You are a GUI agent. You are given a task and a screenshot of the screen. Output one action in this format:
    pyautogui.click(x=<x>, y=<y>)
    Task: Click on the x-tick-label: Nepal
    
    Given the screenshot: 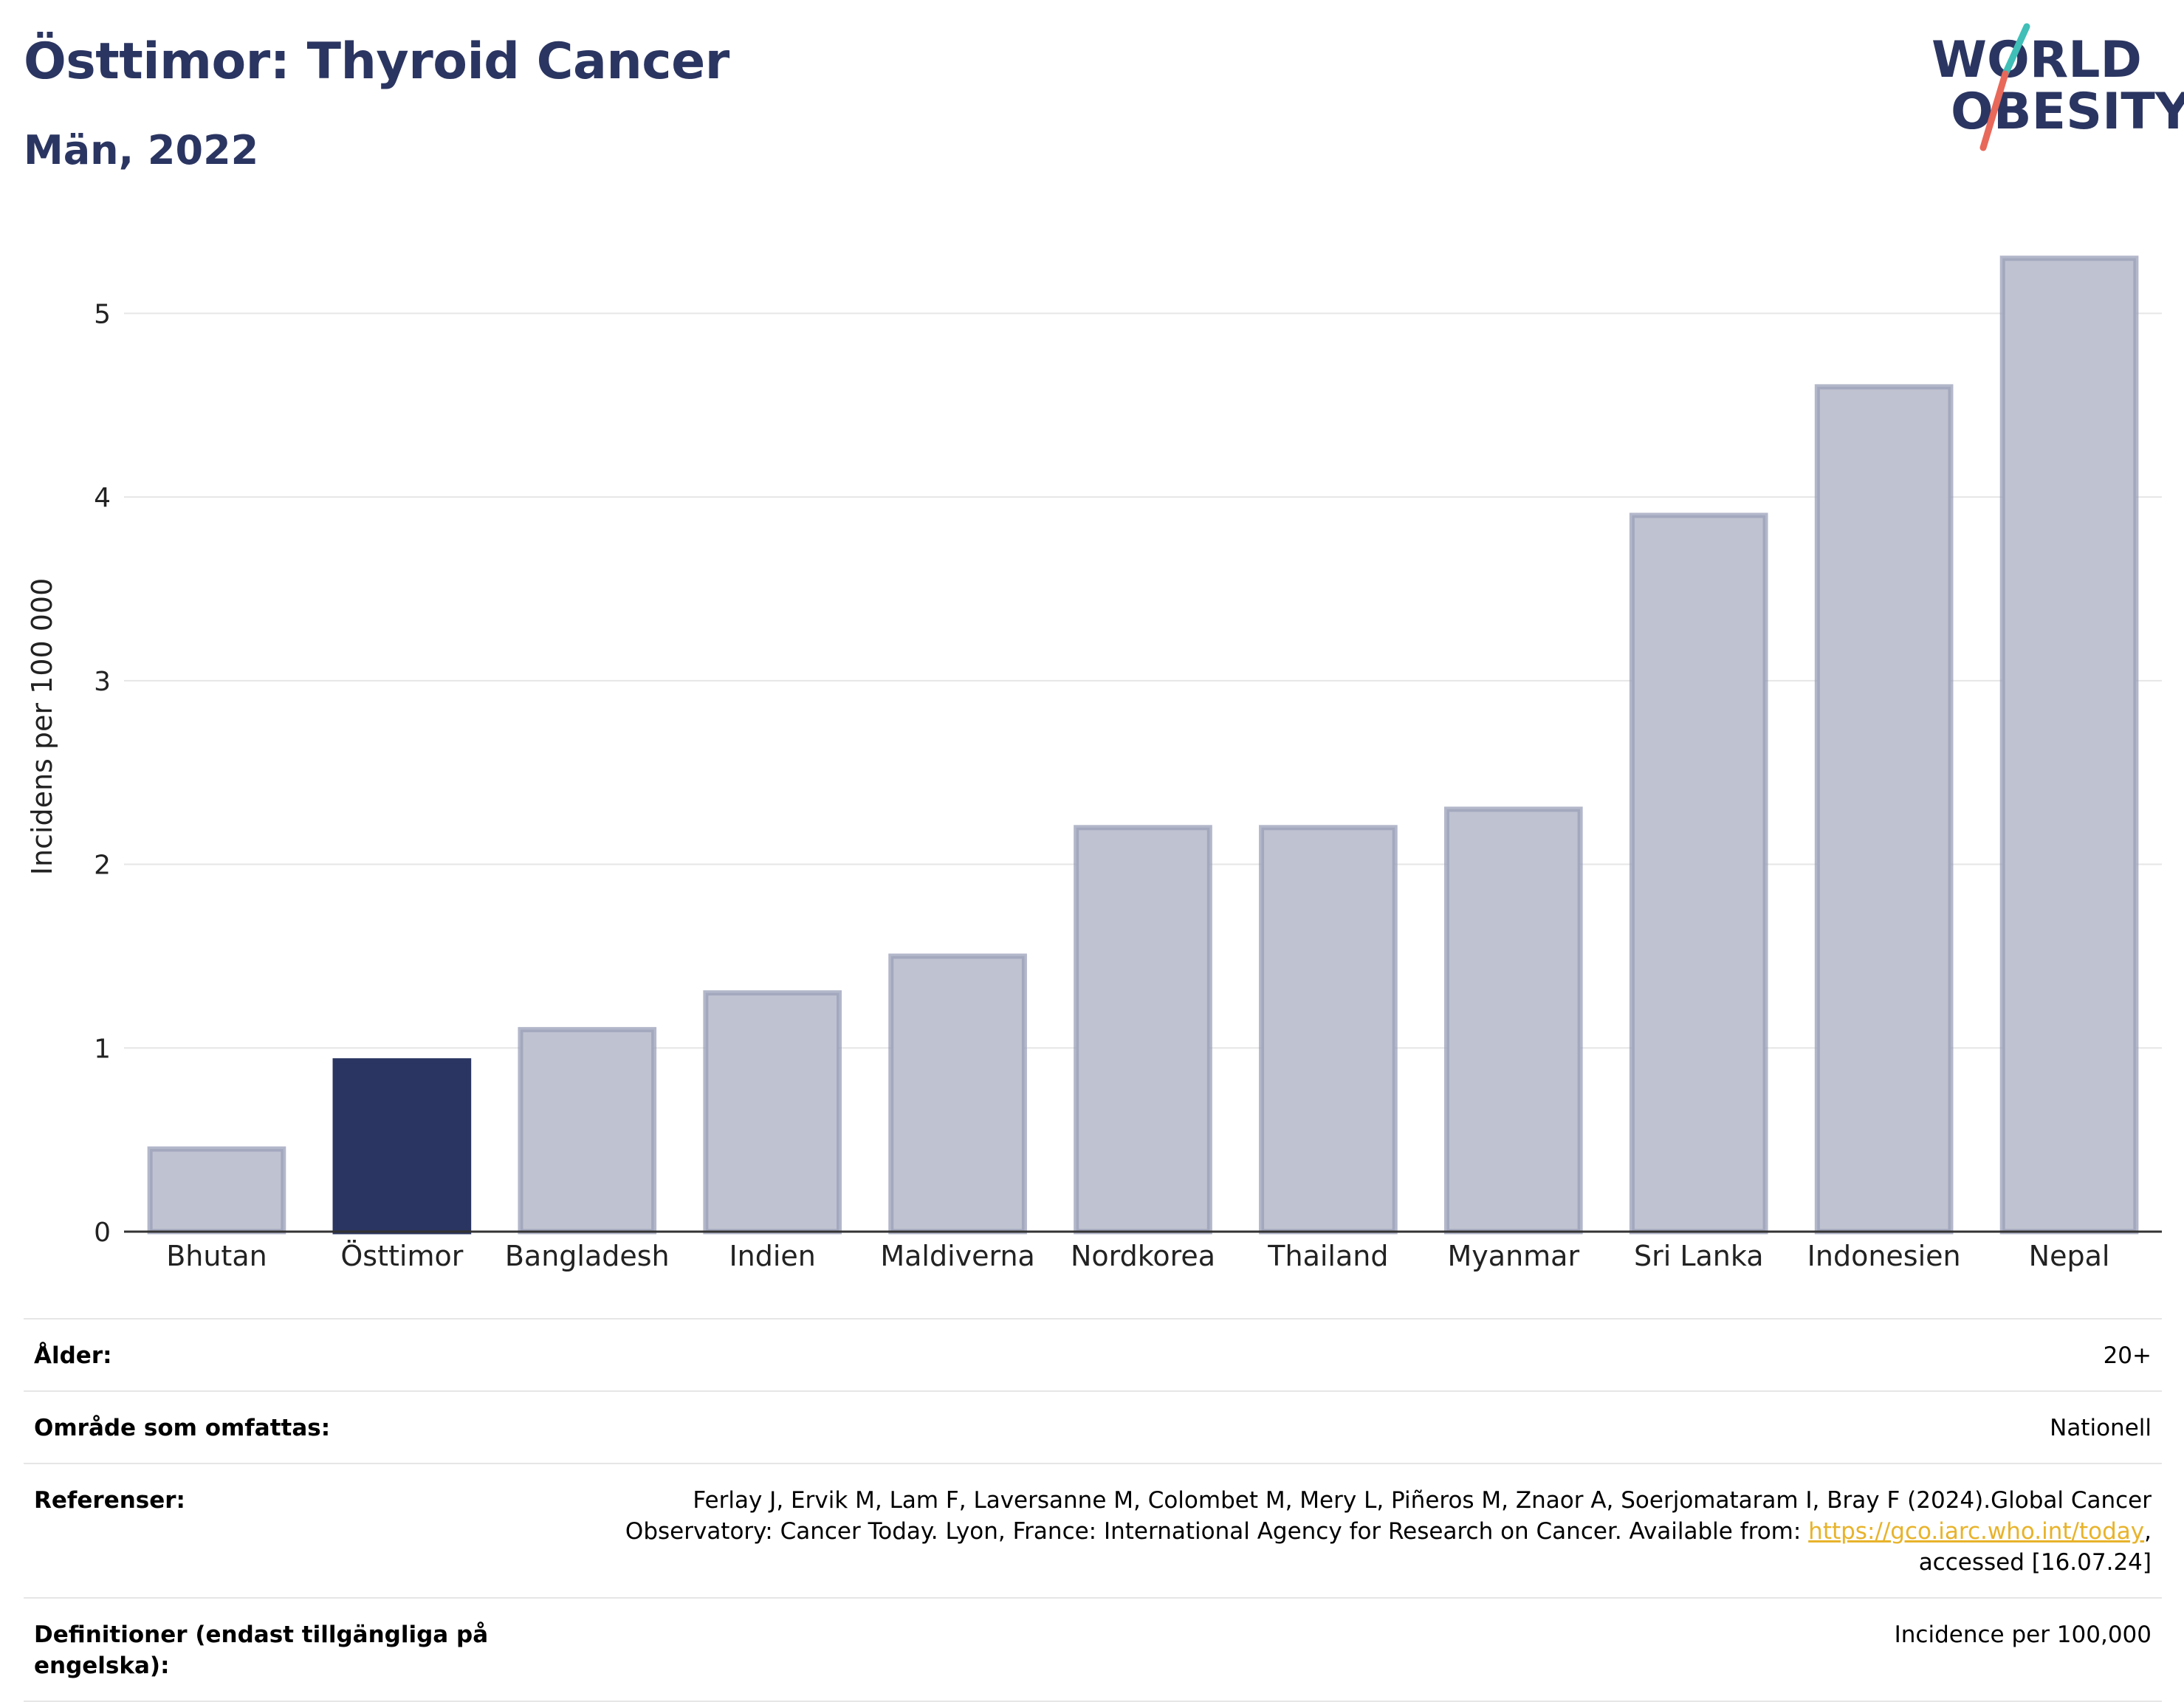 What is the action you would take?
    pyautogui.click(x=2070, y=1256)
    